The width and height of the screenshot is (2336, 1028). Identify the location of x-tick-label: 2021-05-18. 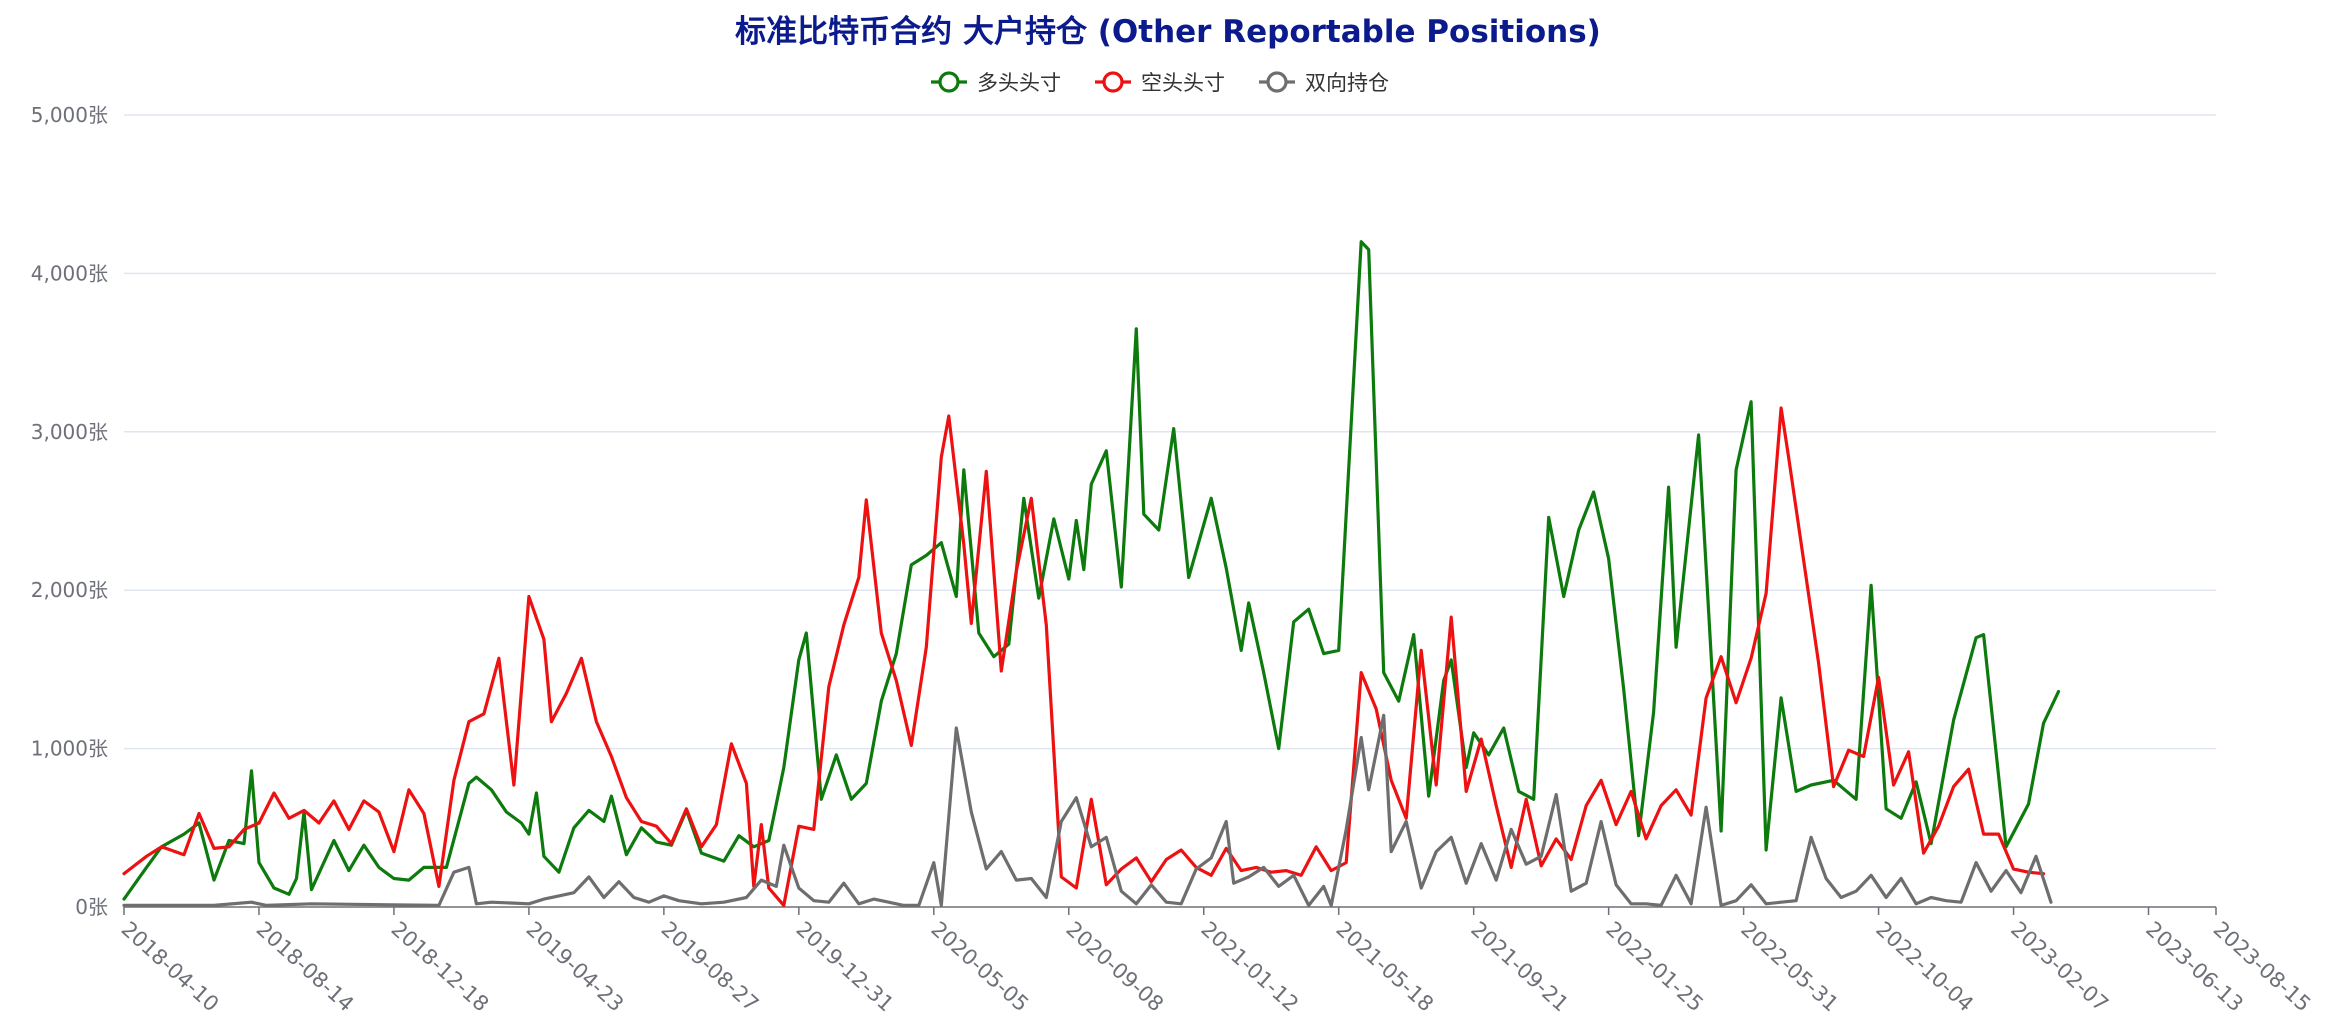
(1384, 967).